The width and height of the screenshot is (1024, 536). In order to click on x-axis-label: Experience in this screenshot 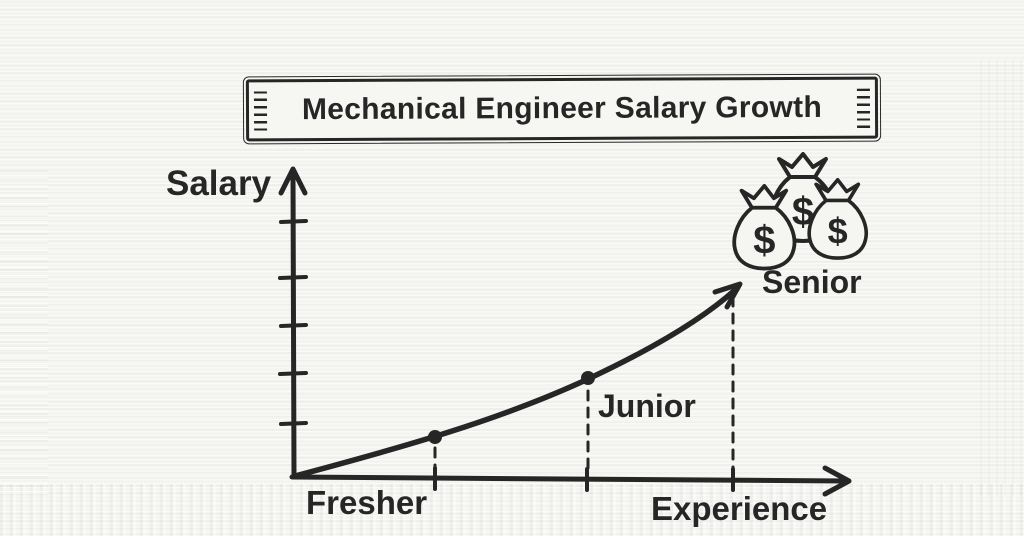, I will do `click(739, 508)`.